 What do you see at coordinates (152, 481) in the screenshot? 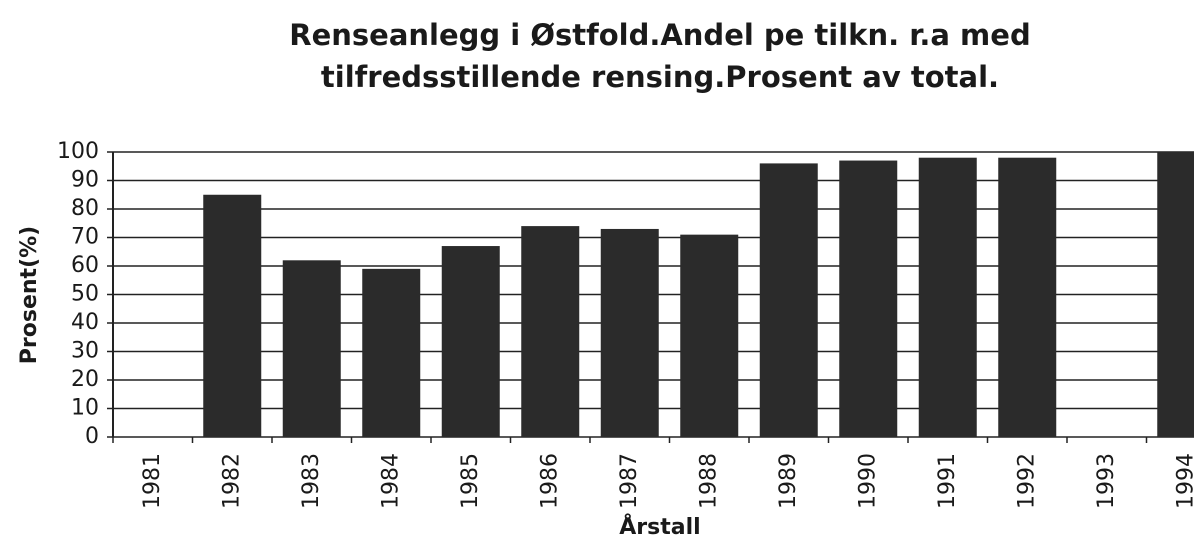
I see `x-tick-label: 1981` at bounding box center [152, 481].